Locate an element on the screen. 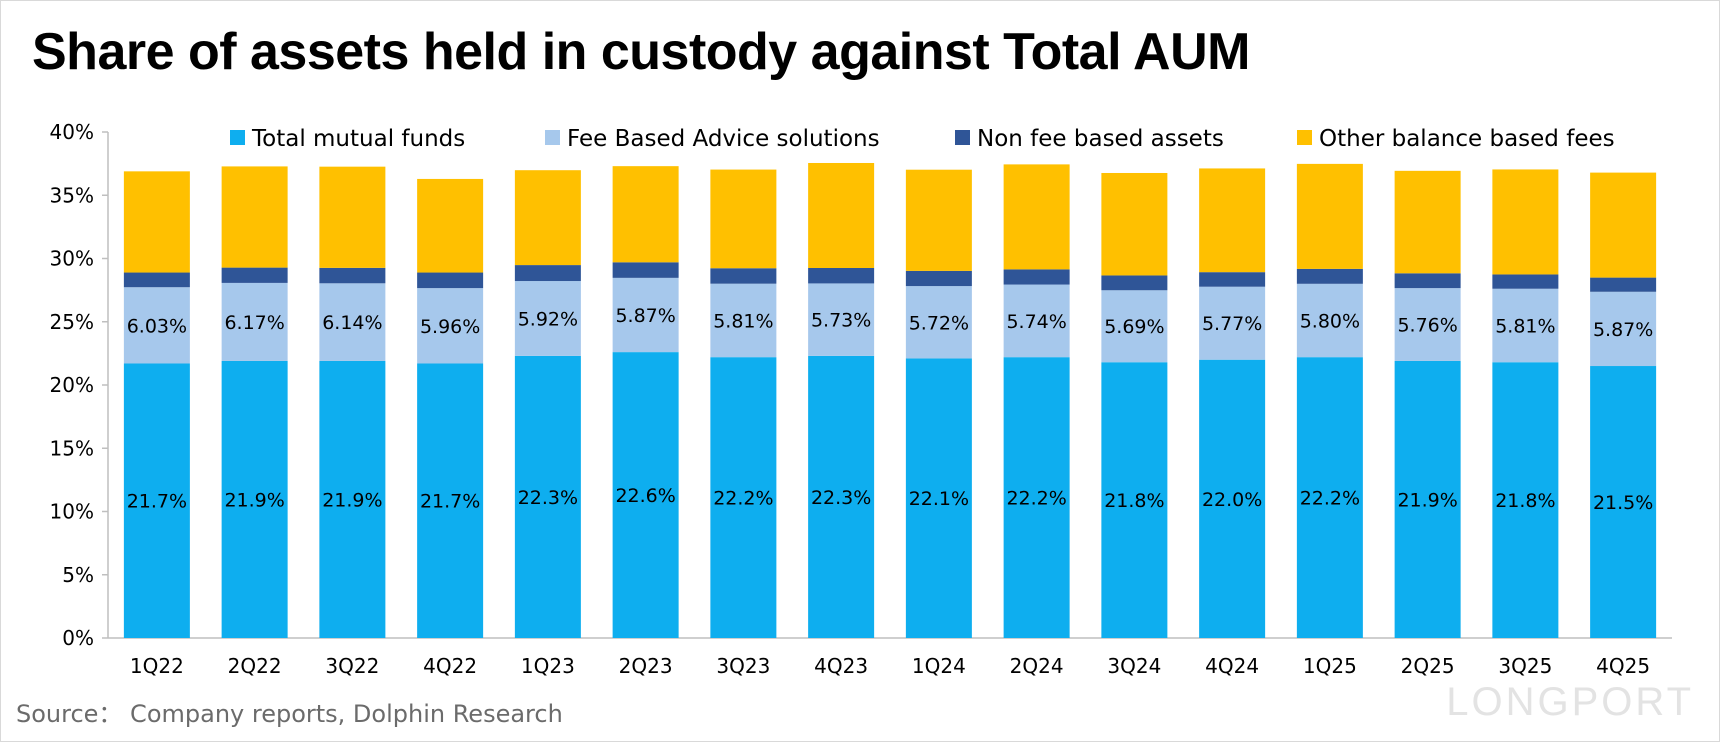 This screenshot has height=742, width=1720. x-tick-label: 4Q23 is located at coordinates (841, 666).